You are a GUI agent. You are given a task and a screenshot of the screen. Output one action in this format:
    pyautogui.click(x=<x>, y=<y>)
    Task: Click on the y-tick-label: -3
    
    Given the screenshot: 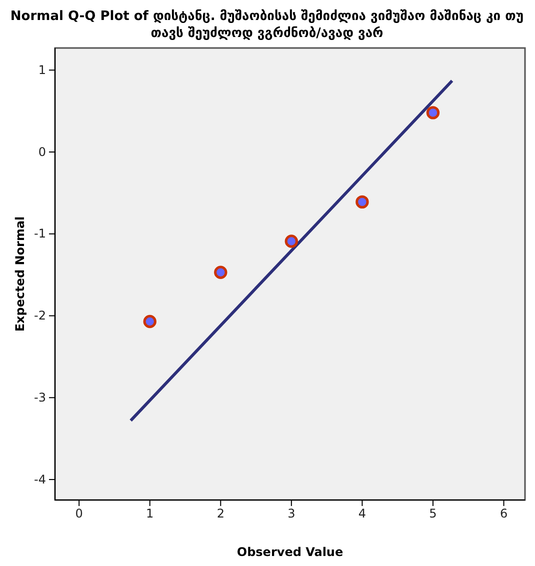 What is the action you would take?
    pyautogui.click(x=40, y=397)
    